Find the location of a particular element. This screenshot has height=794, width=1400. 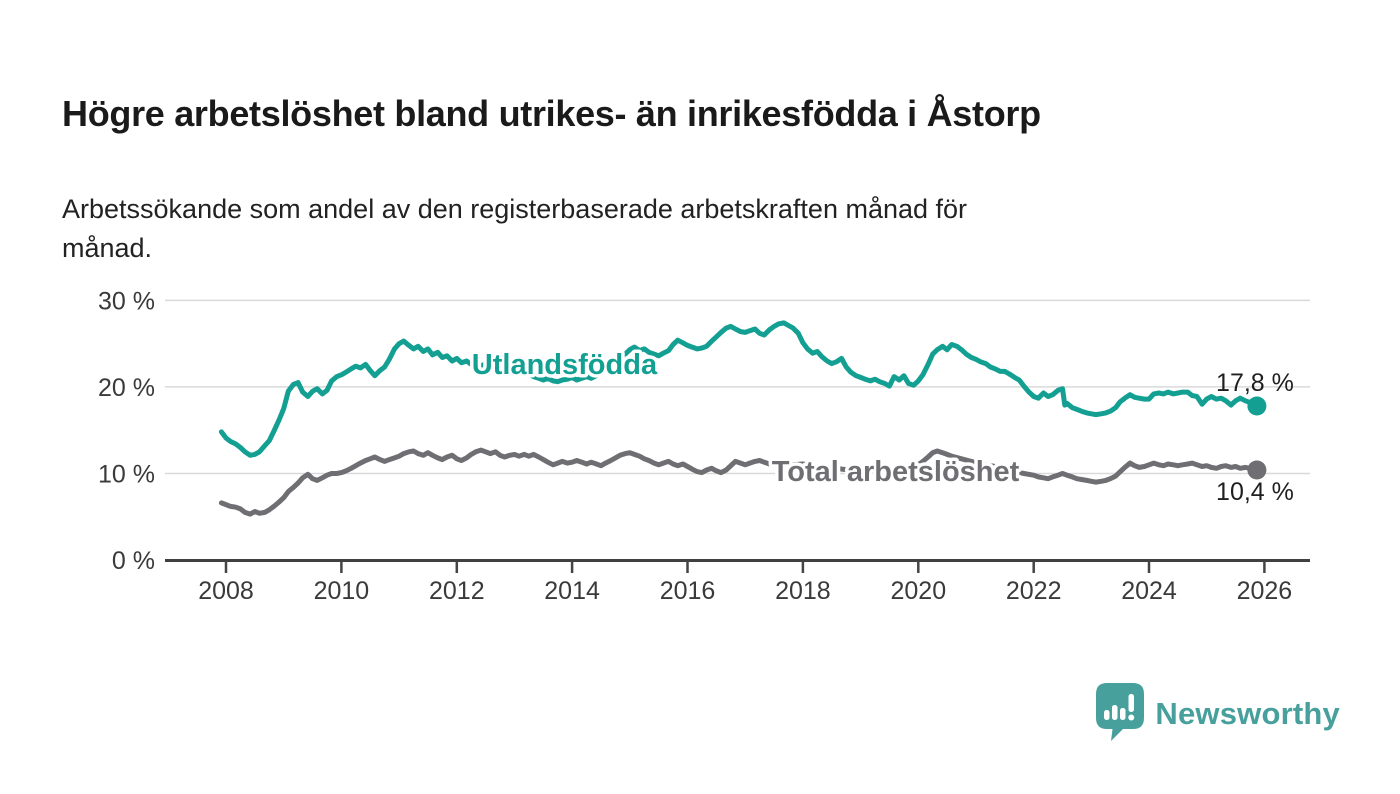

series-end-dot-total-arbetsloshet is located at coordinates (1257, 470).